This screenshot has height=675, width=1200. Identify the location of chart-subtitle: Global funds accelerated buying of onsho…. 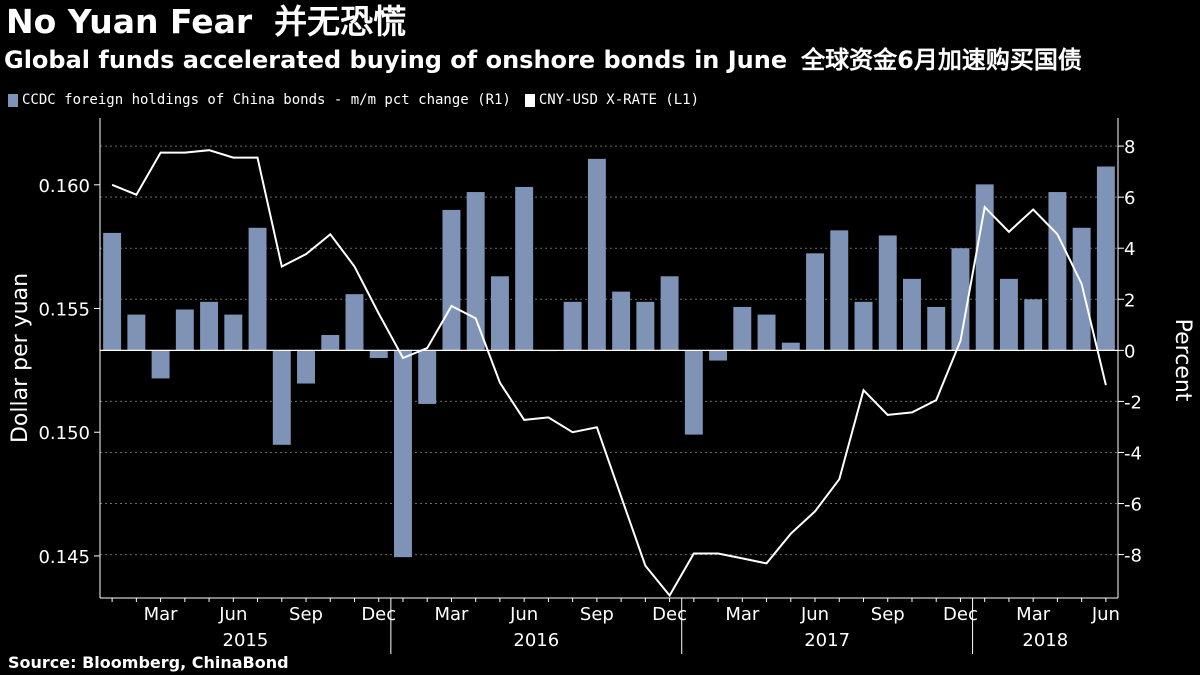
(543, 60).